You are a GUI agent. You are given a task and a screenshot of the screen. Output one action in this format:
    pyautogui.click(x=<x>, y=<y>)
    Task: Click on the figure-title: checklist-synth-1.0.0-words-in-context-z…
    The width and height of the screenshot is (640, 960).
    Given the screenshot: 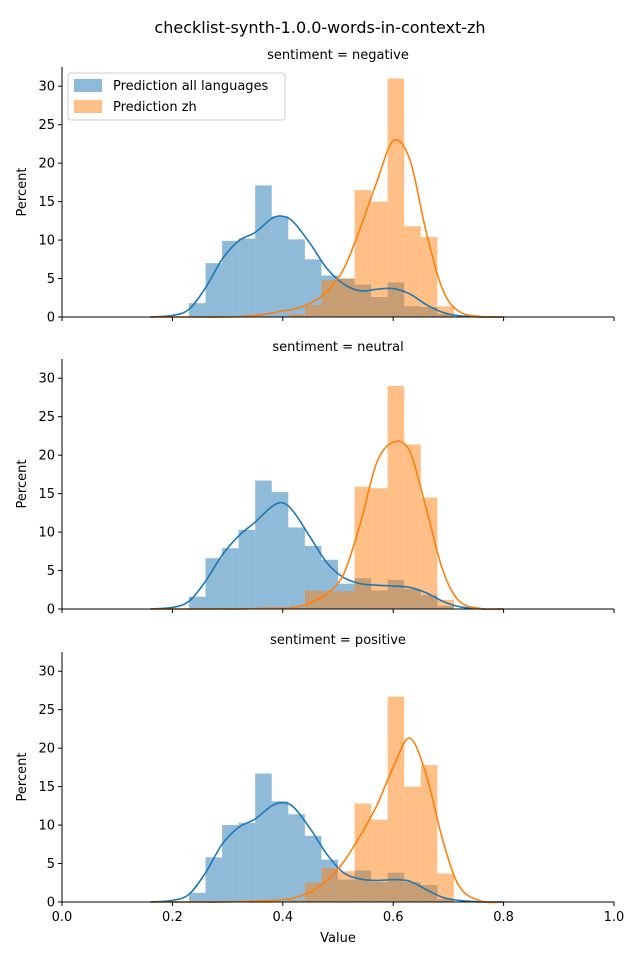 What is the action you would take?
    pyautogui.click(x=319, y=27)
    